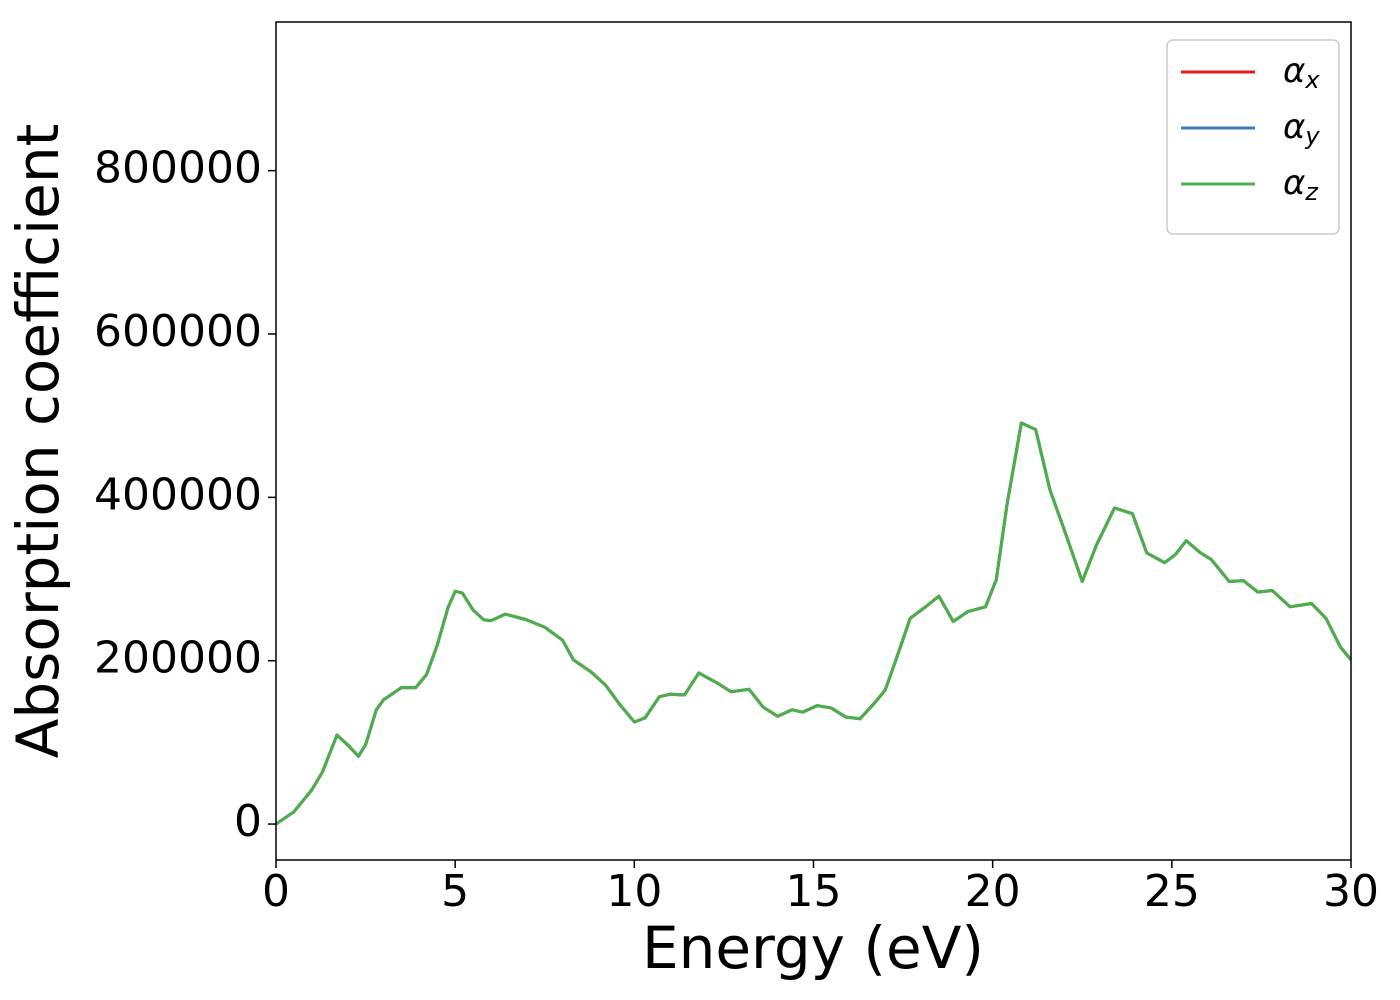 The width and height of the screenshot is (1400, 1000). I want to click on legend-label: αx, so click(1301, 73).